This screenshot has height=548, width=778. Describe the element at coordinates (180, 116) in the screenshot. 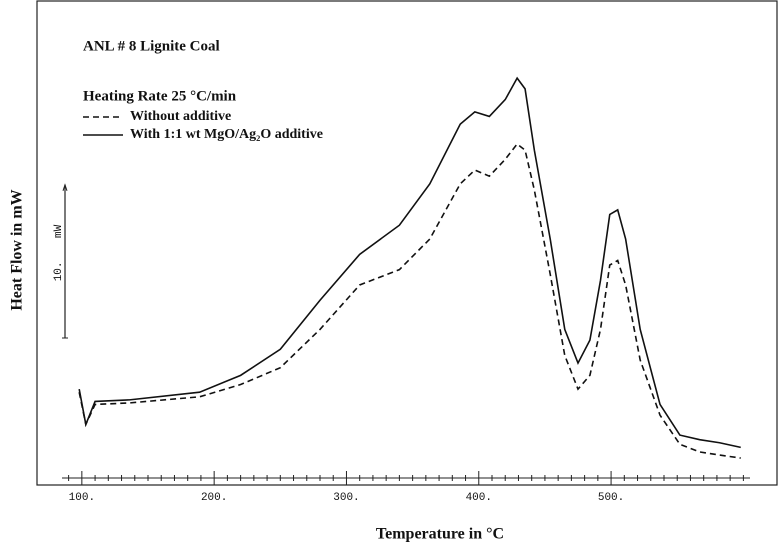

I see `legend-label: Without additive` at that location.